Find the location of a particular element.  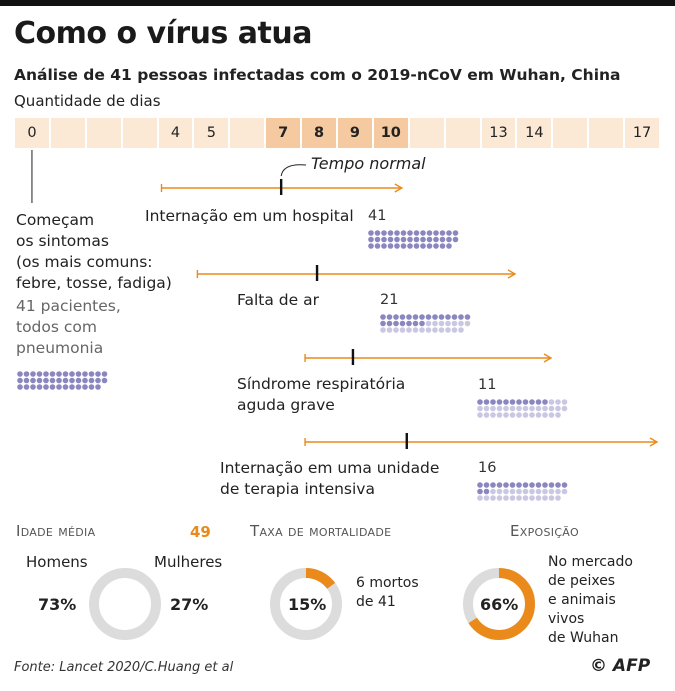

day-cell: 4 is located at coordinates (175, 133).